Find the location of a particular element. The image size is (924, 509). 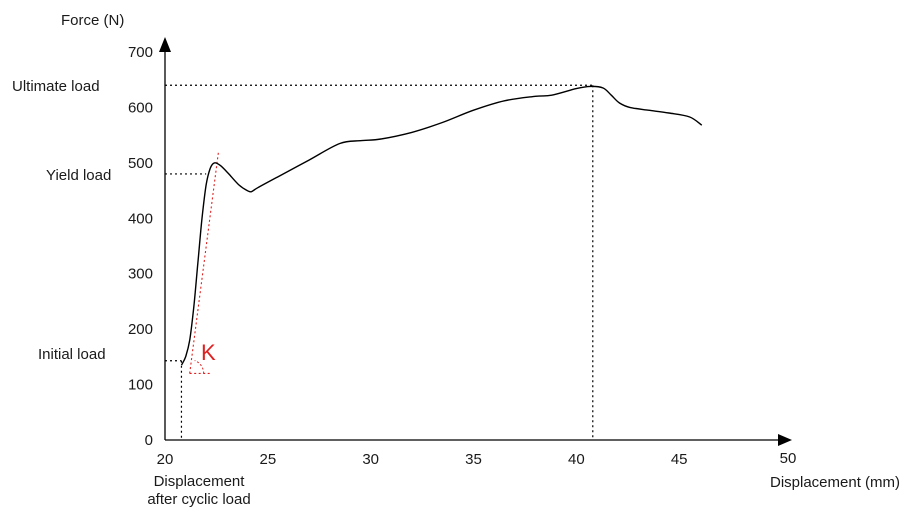

x-tick-label: 25 is located at coordinates (267, 459).